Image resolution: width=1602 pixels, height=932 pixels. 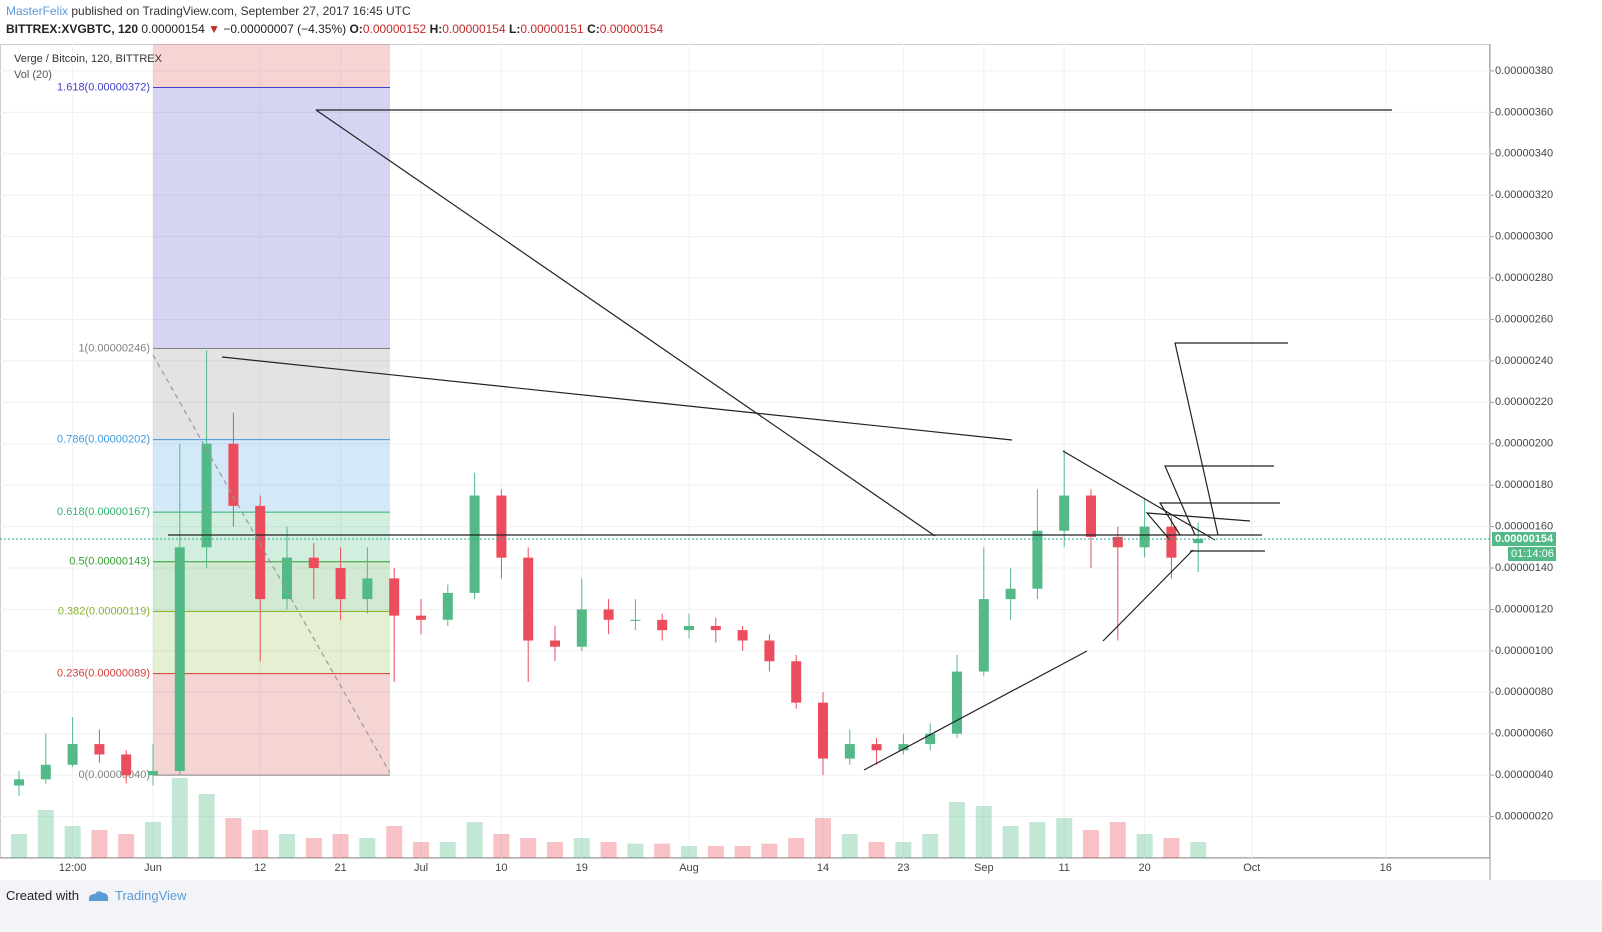 I want to click on y-tick-label: 0.00000160, so click(x=1524, y=527).